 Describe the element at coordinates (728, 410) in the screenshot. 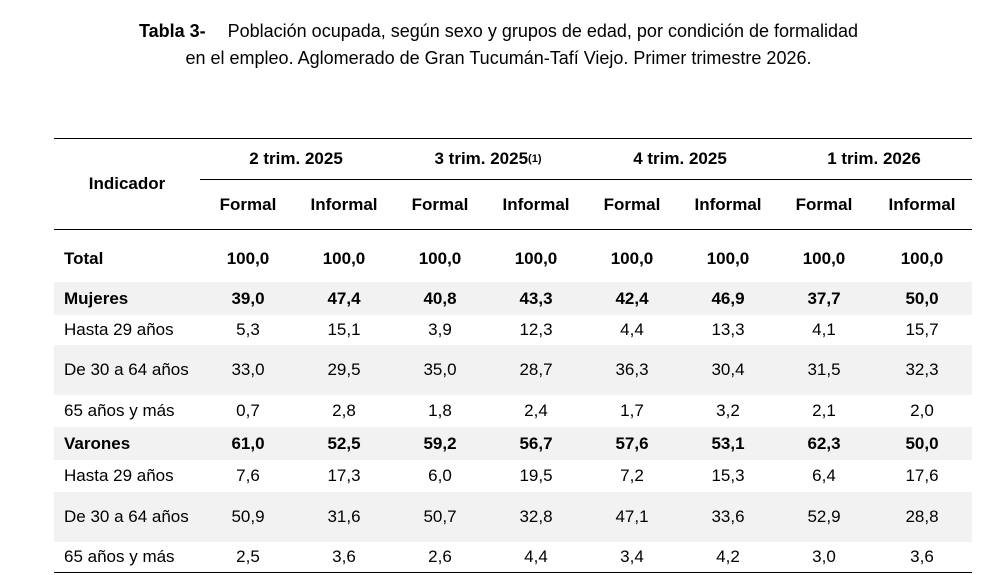

I see `table-cell: 3,2` at that location.